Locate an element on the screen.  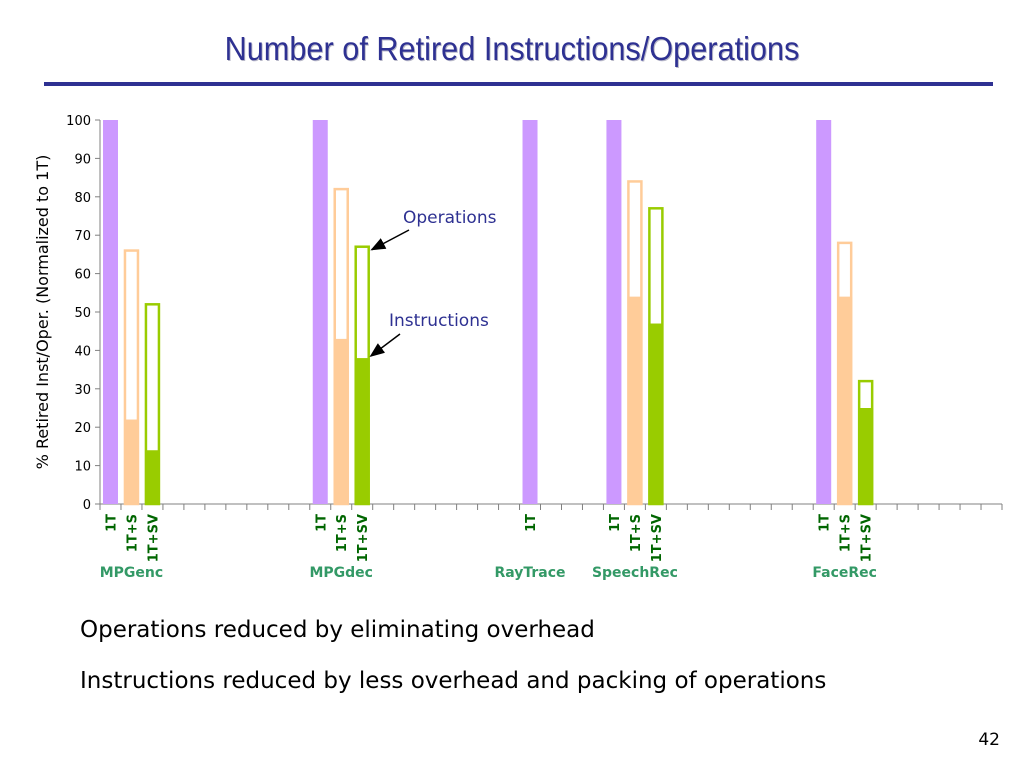
bar-operations-speechrec-1t-s is located at coordinates (635, 343).